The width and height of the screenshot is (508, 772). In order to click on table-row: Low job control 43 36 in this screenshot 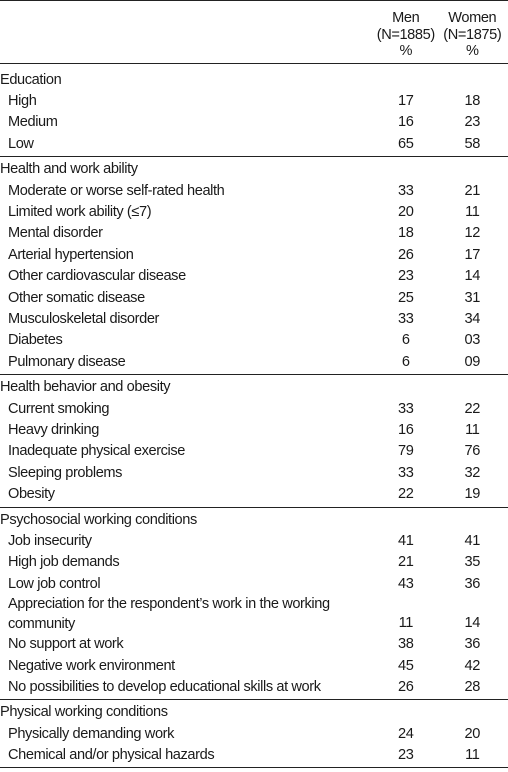, I will do `click(254, 584)`.